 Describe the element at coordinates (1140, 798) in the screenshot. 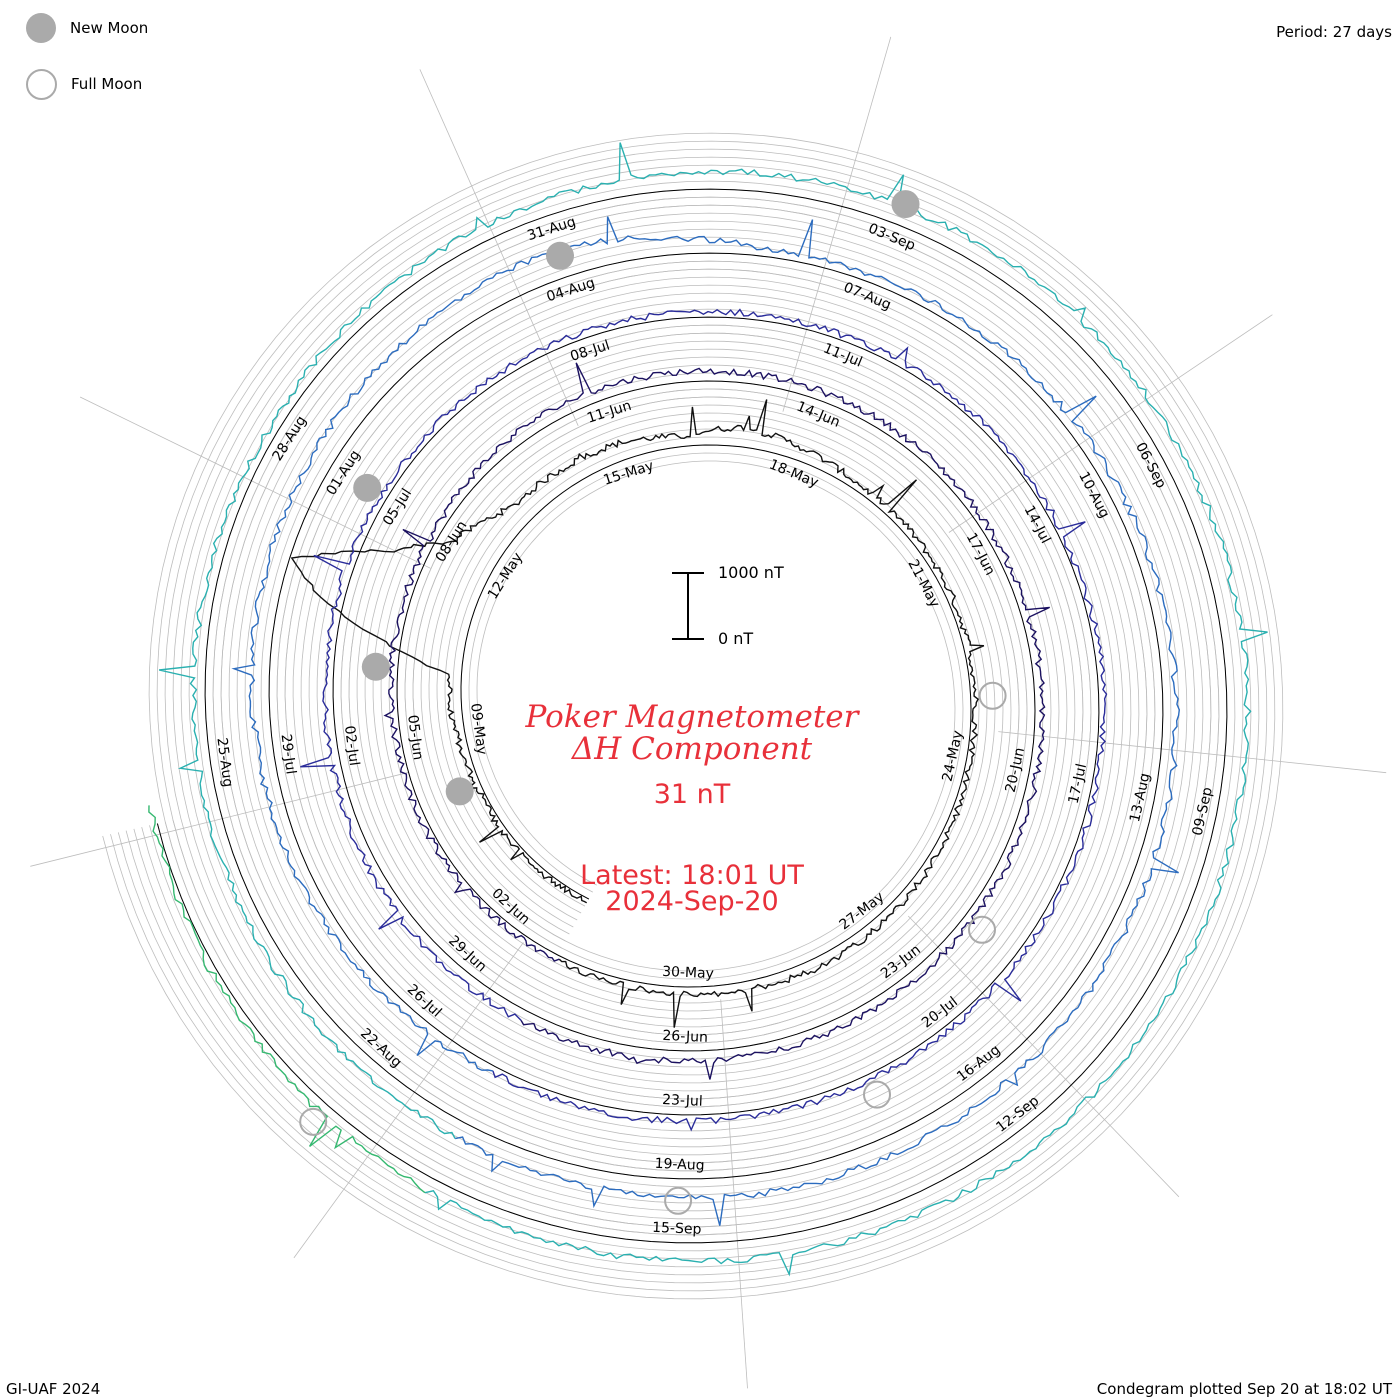

I see `date-label: 13-Aug` at that location.